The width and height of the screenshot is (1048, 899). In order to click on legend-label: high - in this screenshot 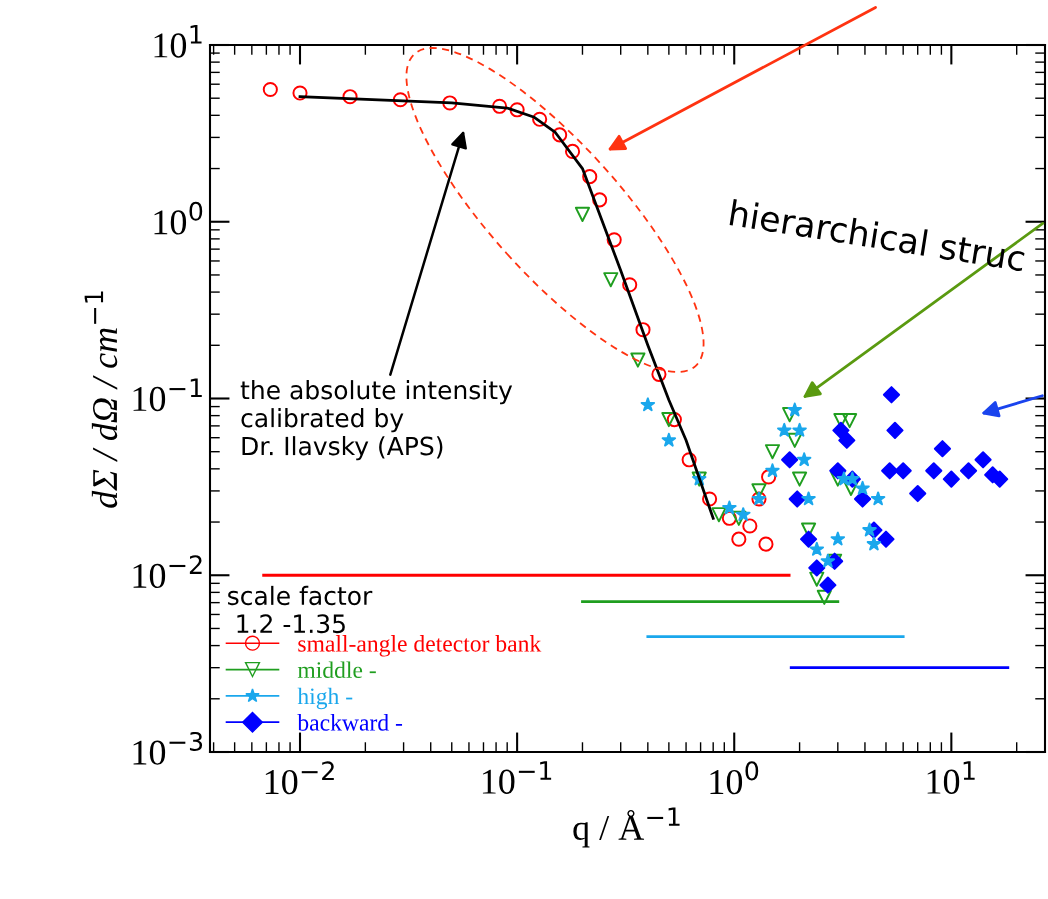, I will do `click(325, 698)`.